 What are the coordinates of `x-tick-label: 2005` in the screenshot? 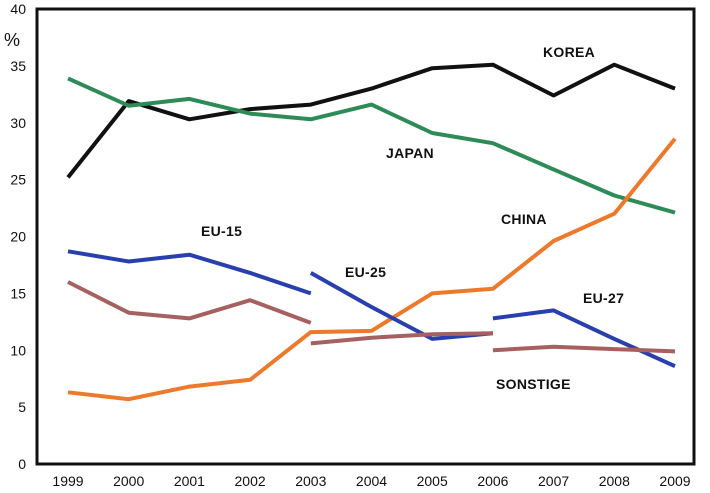 It's located at (432, 481).